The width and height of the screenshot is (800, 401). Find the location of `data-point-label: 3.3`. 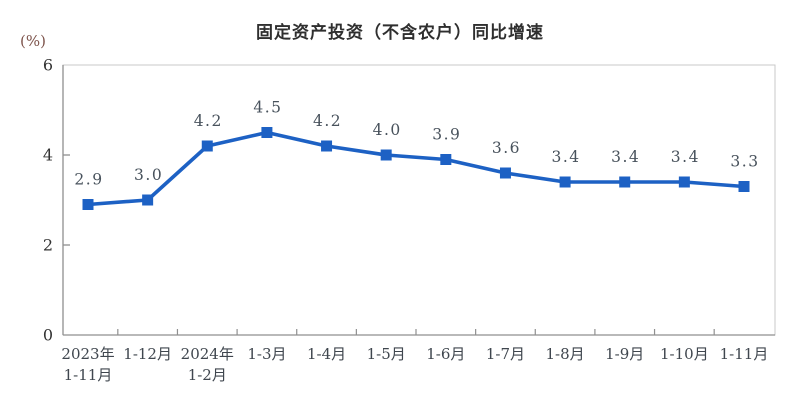

data-point-label: 3.3 is located at coordinates (744, 162).